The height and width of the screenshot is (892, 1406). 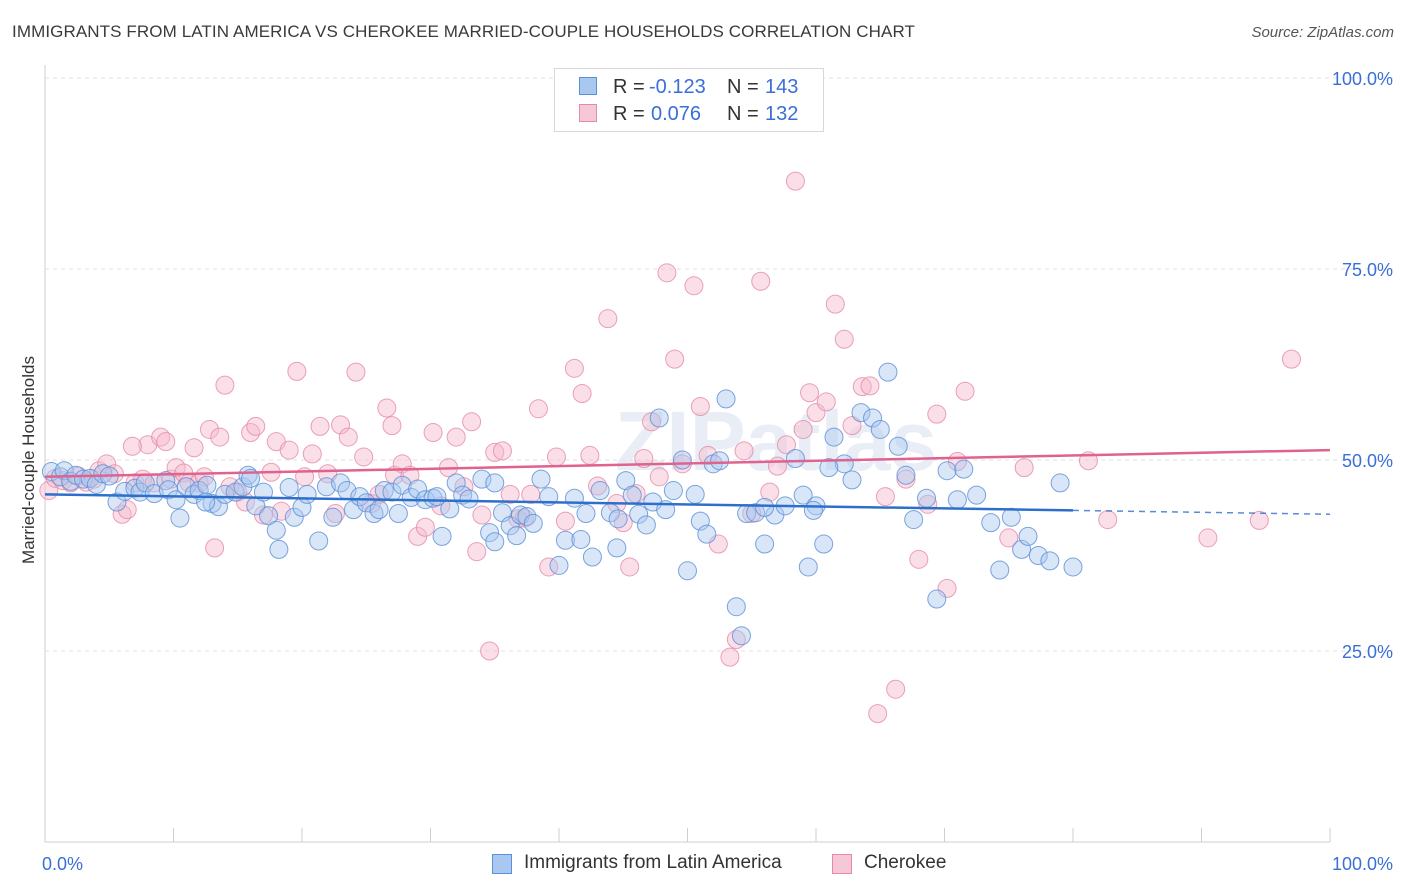 I want to click on bottom-legend-cherokee: Cherokee, so click(x=905, y=862).